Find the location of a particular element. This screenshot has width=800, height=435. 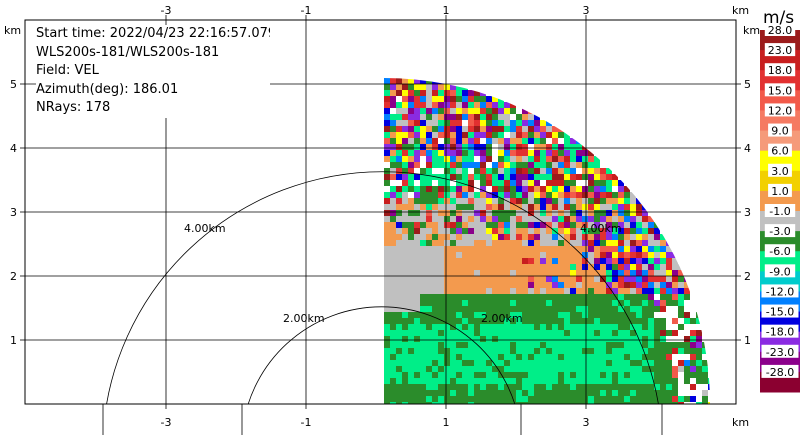

y-tick-label-right: 1 is located at coordinates (747, 340).